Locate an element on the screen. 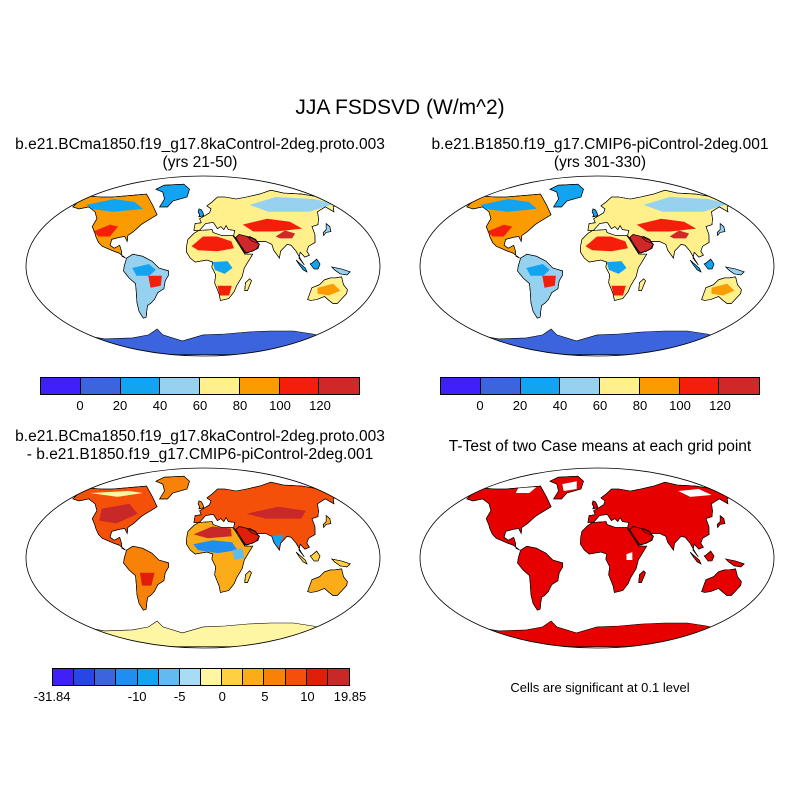  coastline-sumatra is located at coordinates (301, 266).